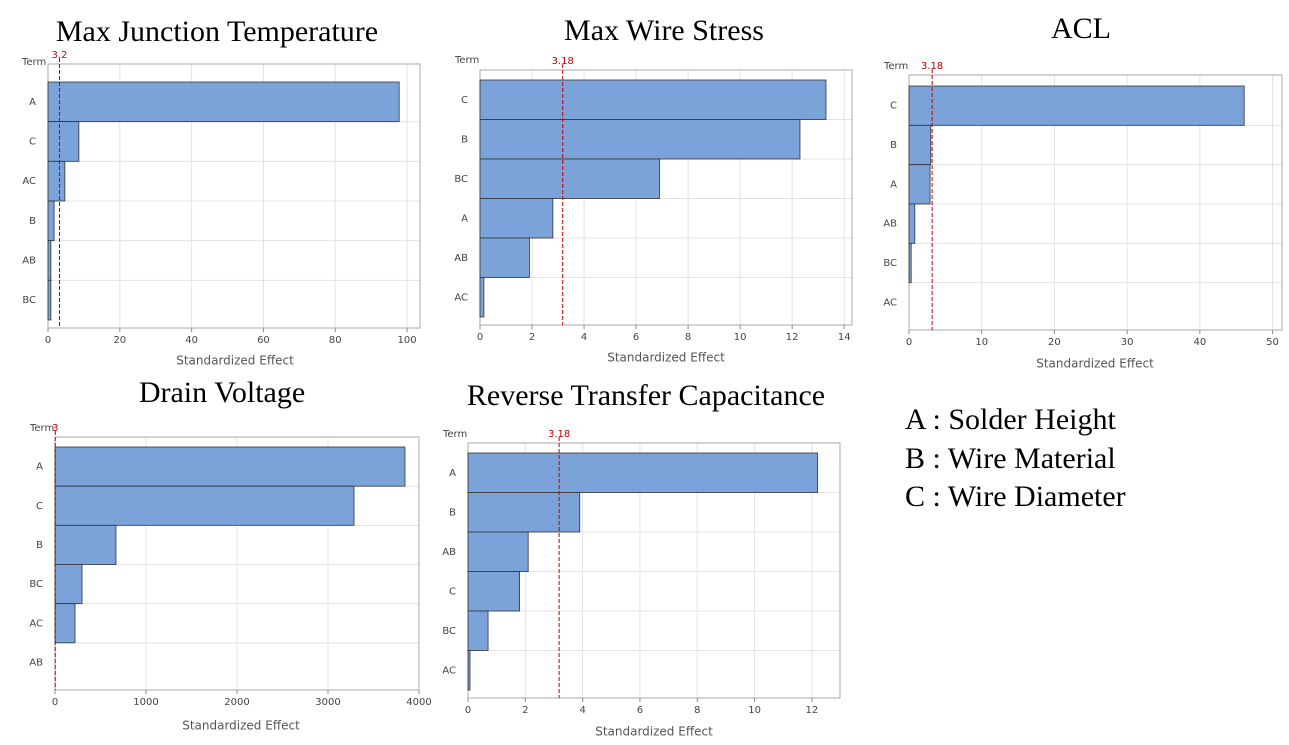 This screenshot has height=745, width=1289. What do you see at coordinates (1127, 342) in the screenshot?
I see `x-tick-label: 30` at bounding box center [1127, 342].